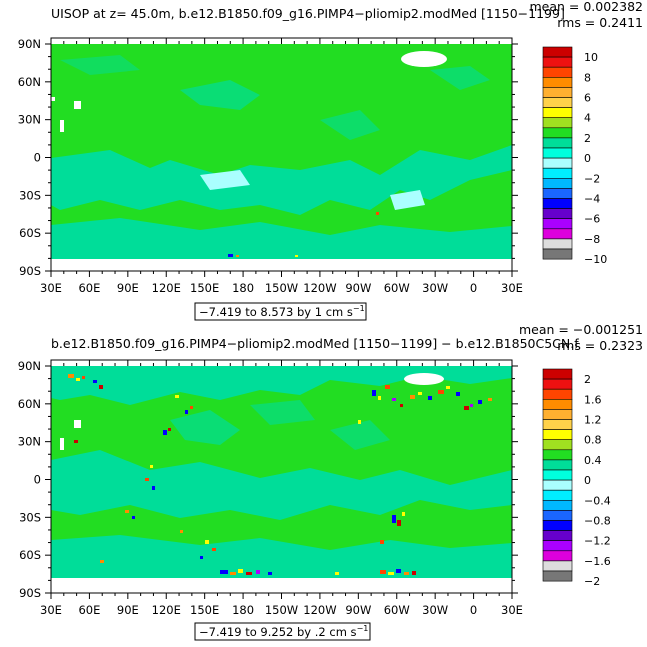 This screenshot has width=647, height=647. What do you see at coordinates (592, 219) in the screenshot?
I see `colorbar-label: −6` at bounding box center [592, 219].